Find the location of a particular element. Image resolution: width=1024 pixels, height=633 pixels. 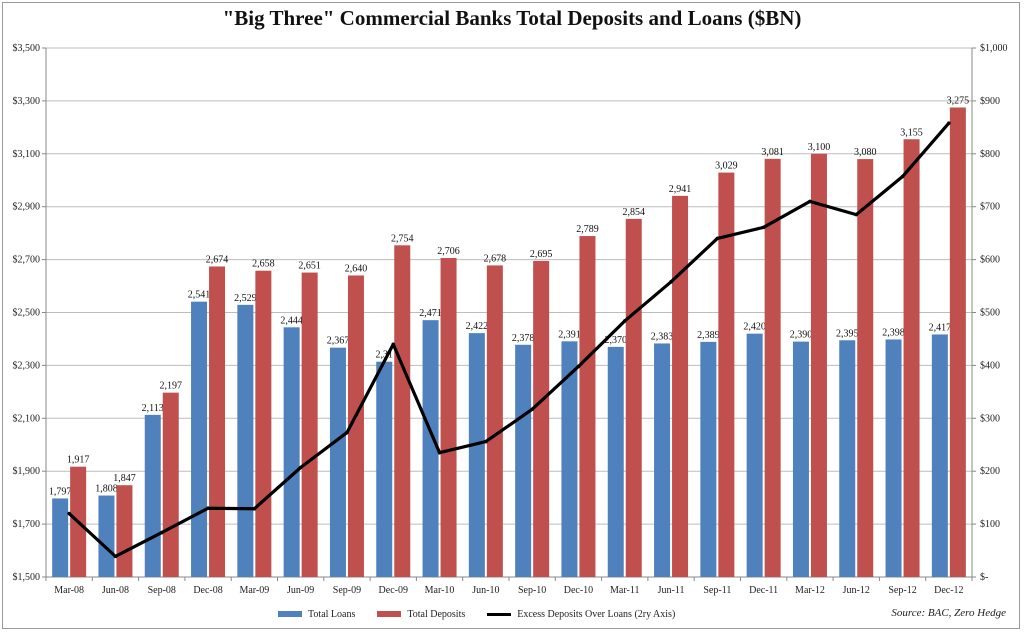

data-label-deposits: 1,847 is located at coordinates (124, 478).